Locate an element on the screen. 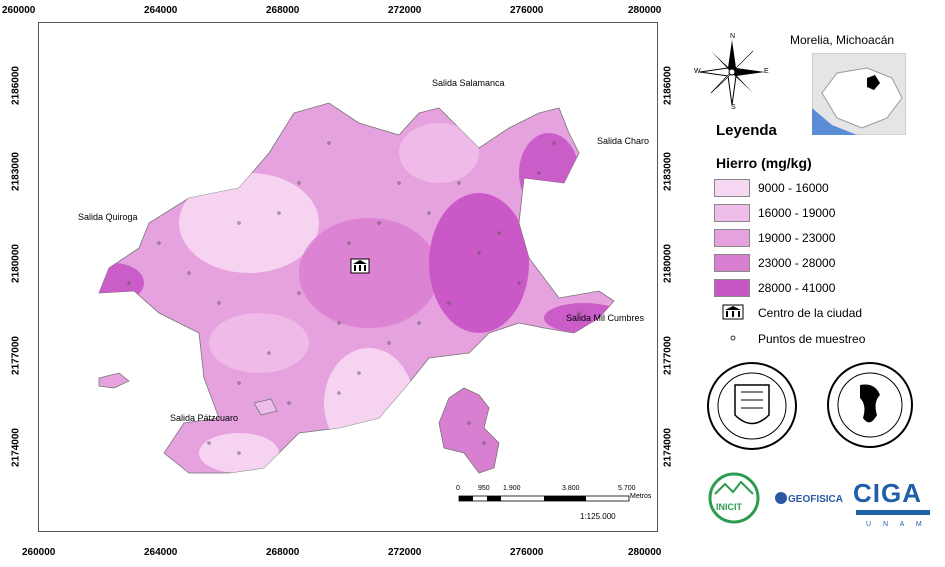 The height and width of the screenshot is (567, 945). unam-seal-logo is located at coordinates (870, 405).